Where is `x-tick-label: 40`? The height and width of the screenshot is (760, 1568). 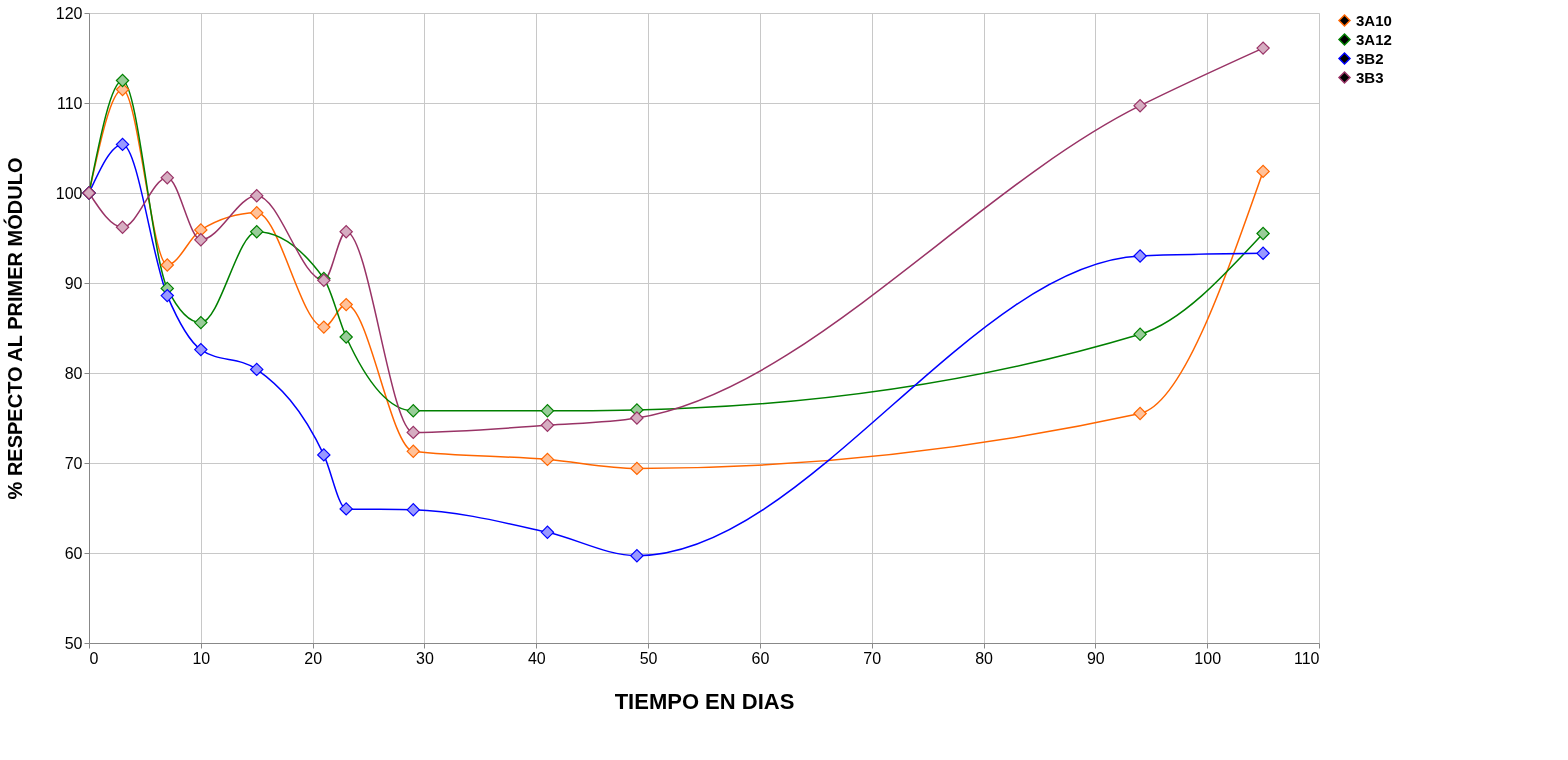 x-tick-label: 40 is located at coordinates (536, 658).